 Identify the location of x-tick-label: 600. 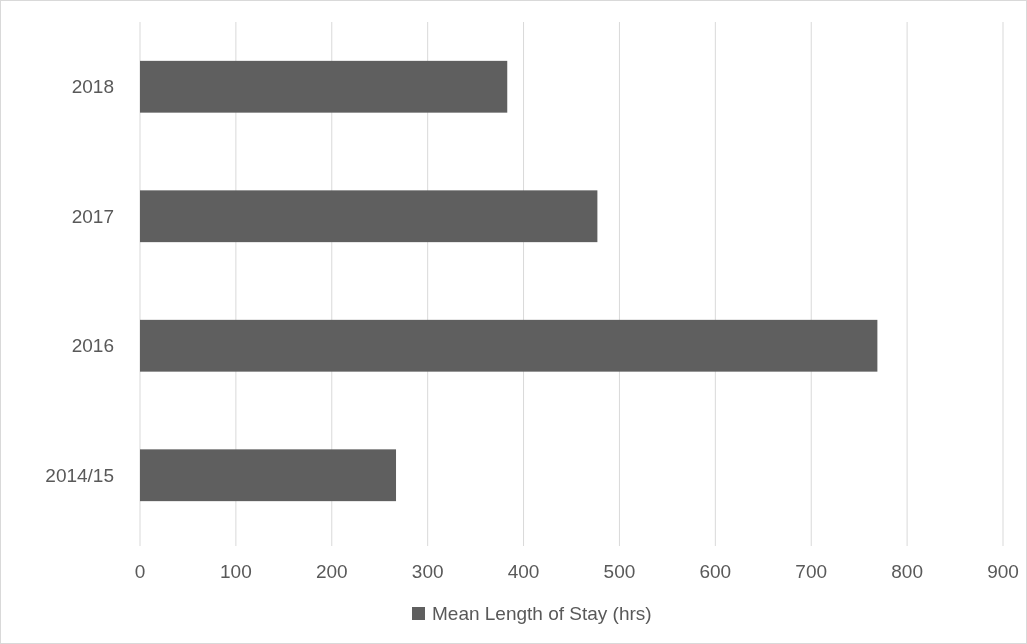
(715, 571).